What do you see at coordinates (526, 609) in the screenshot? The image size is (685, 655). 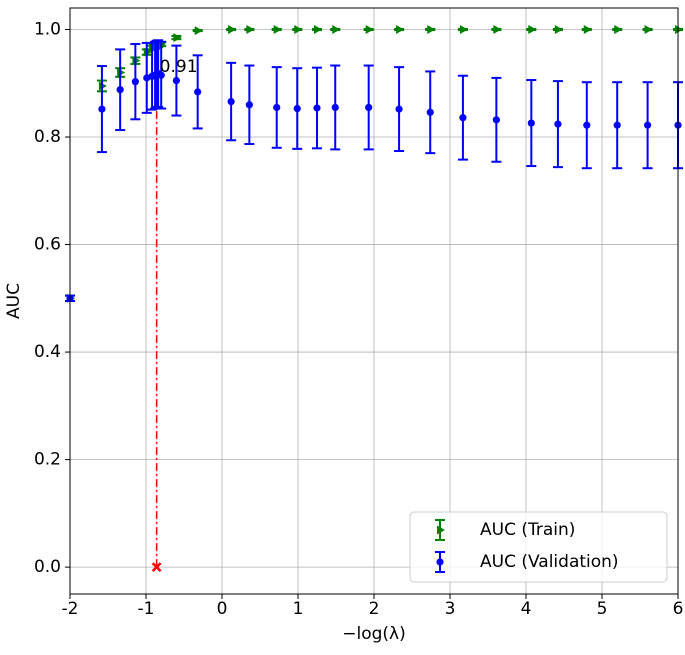 I see `x-tick-label: 4` at bounding box center [526, 609].